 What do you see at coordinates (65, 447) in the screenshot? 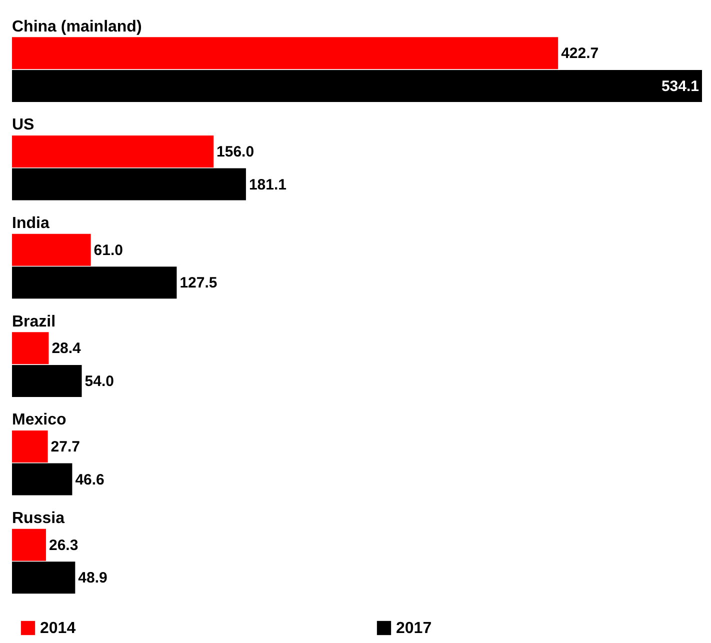
I see `data-label: 27.7` at bounding box center [65, 447].